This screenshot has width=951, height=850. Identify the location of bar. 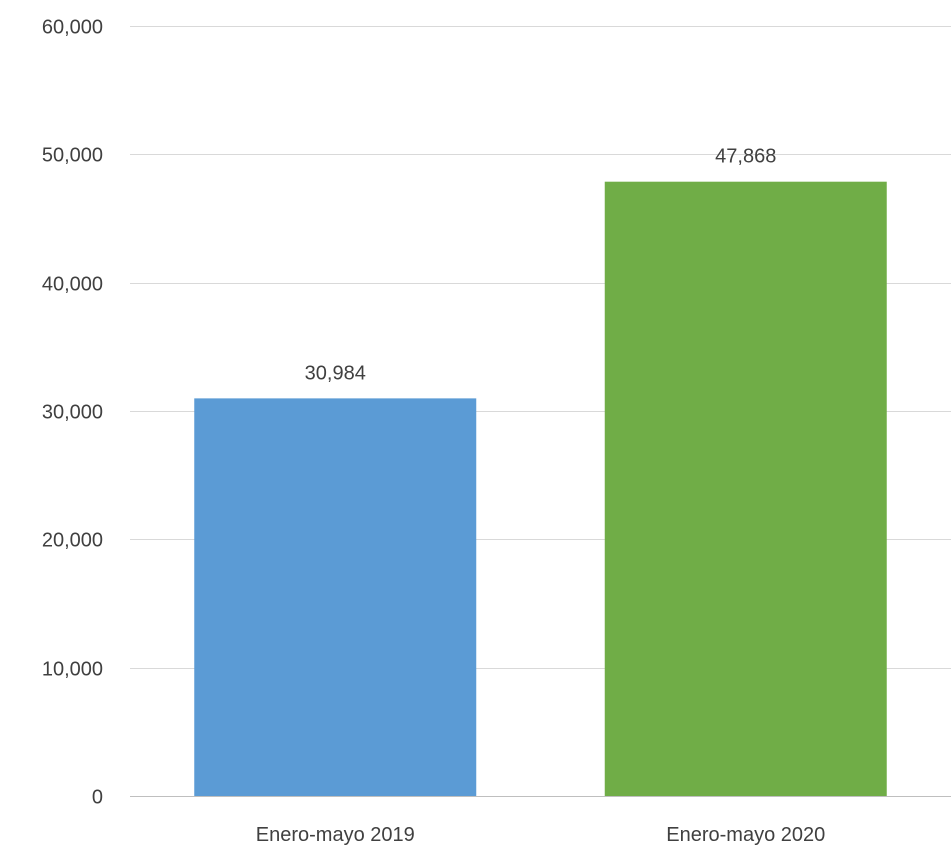
(335, 597).